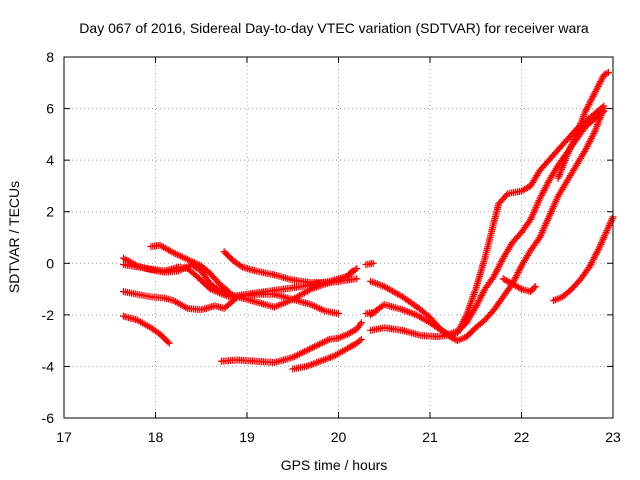 The height and width of the screenshot is (480, 640). What do you see at coordinates (48, 418) in the screenshot?
I see `y-tick-label: -6` at bounding box center [48, 418].